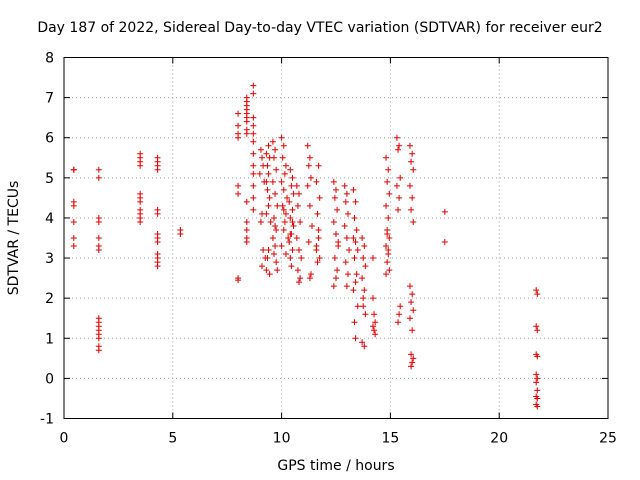 The height and width of the screenshot is (480, 640). I want to click on x-tick-label: 5, so click(172, 439).